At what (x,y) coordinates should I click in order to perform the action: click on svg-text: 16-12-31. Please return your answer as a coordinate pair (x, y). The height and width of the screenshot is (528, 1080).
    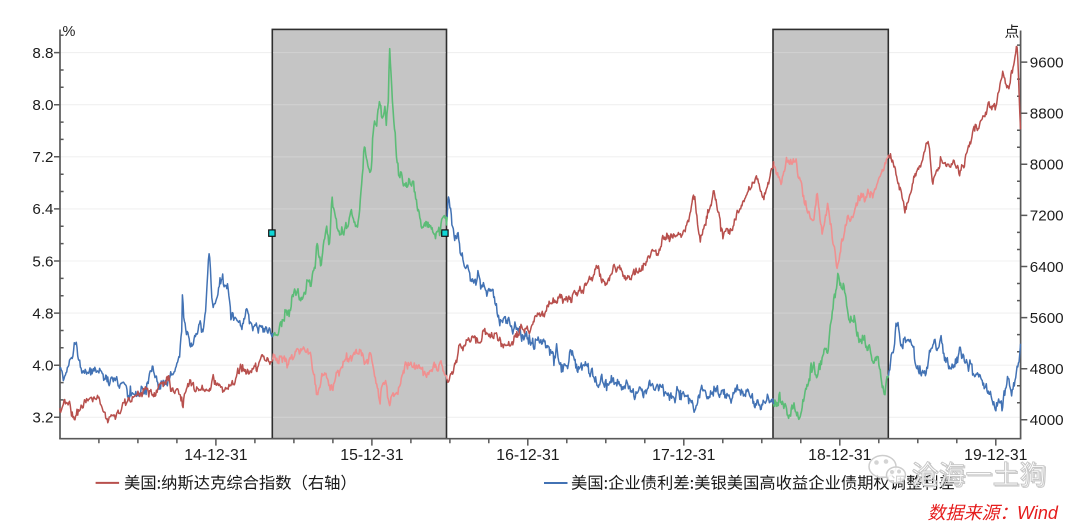
    Looking at the image, I should click on (527, 455).